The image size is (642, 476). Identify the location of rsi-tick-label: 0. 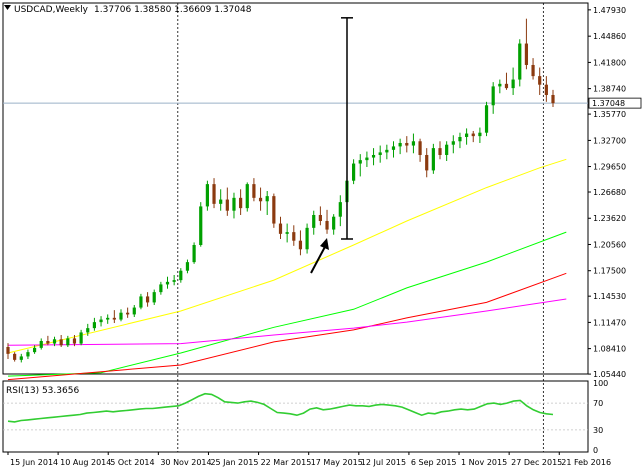
(595, 450).